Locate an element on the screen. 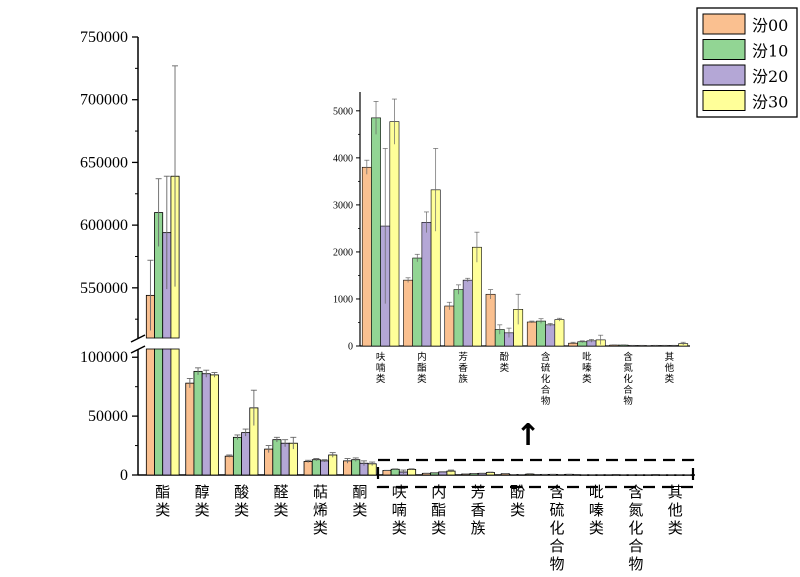 The image size is (800, 577). category-label: 其他类 is located at coordinates (675, 510).